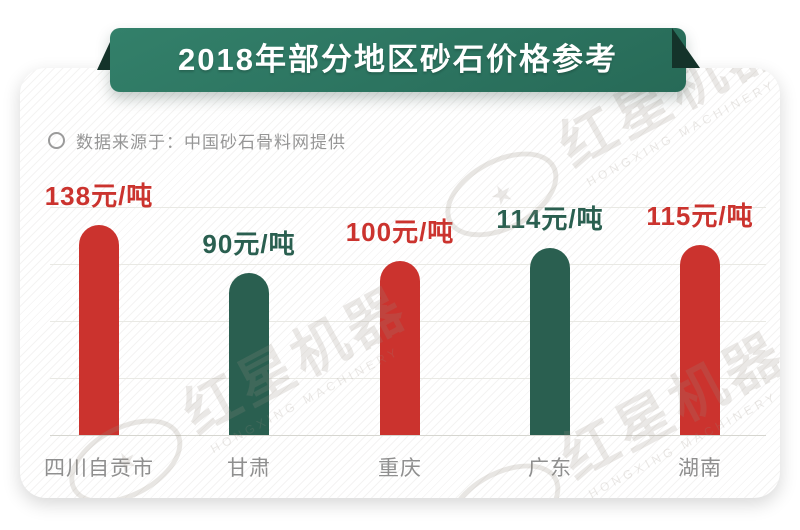 This screenshot has width=800, height=530. Describe the element at coordinates (211, 142) in the screenshot. I see `data-source-text: 数据来源于：中国砂石骨料网提供` at that location.